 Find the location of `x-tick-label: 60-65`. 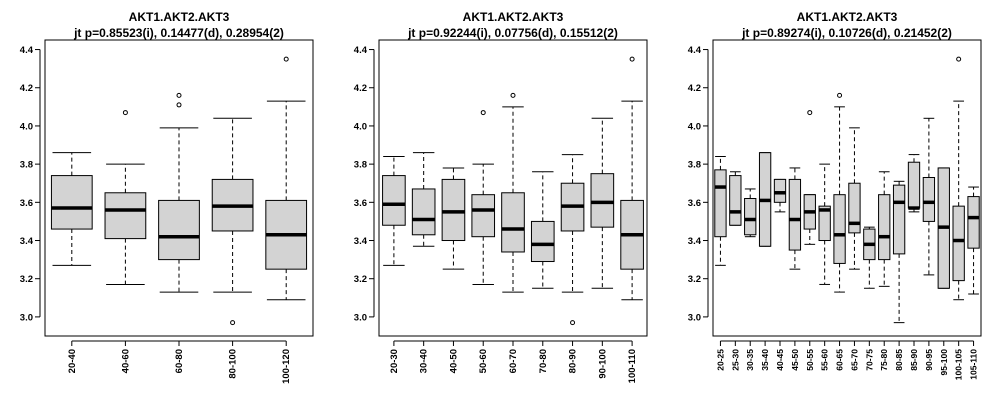

x-tick-label: 60-65 is located at coordinates (840, 360).